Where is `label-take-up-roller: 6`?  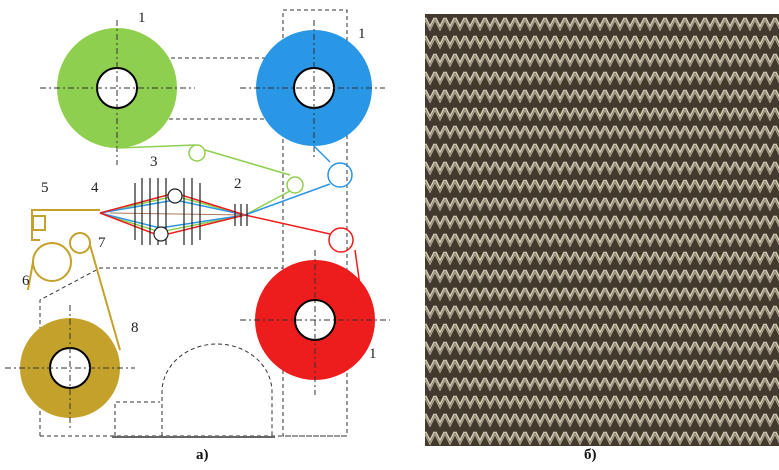 label-take-up-roller: 6 is located at coordinates (26, 281).